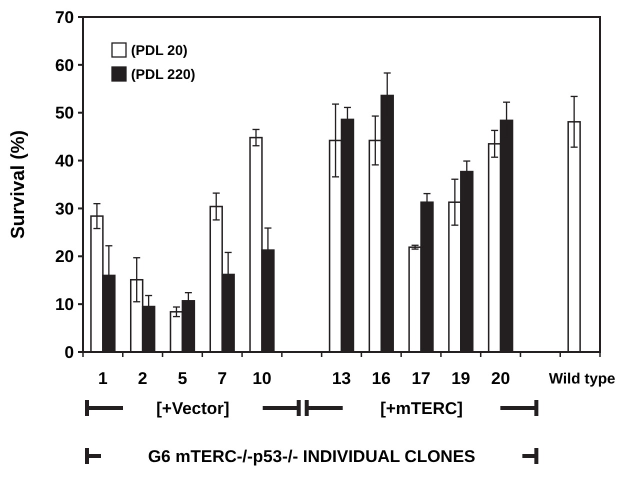  What do you see at coordinates (312, 456) in the screenshot?
I see `text: G6 mTERC-/-p53-/- INDIVIDUAL CLONES` at bounding box center [312, 456].